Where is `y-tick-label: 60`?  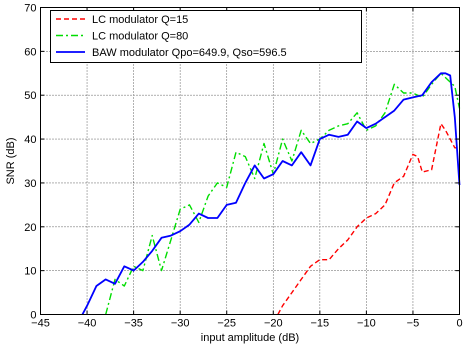 y-tick-label: 60 is located at coordinates (30, 52).